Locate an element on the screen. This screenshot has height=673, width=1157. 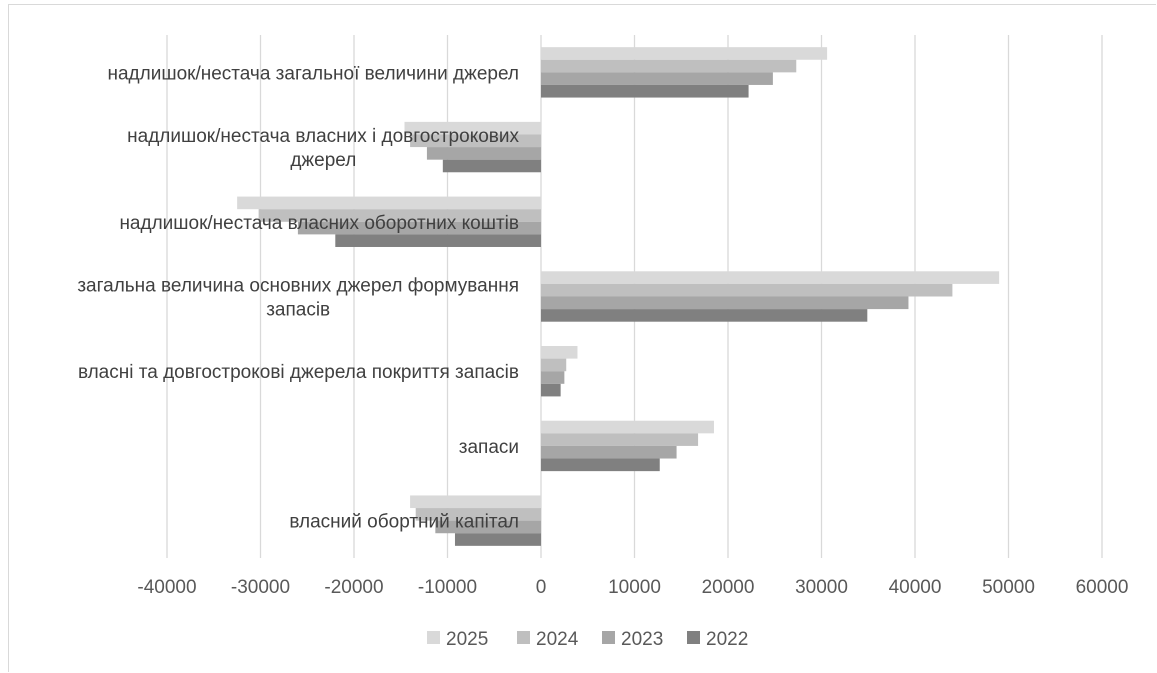
legend-label-2025: 2025 is located at coordinates (467, 639).